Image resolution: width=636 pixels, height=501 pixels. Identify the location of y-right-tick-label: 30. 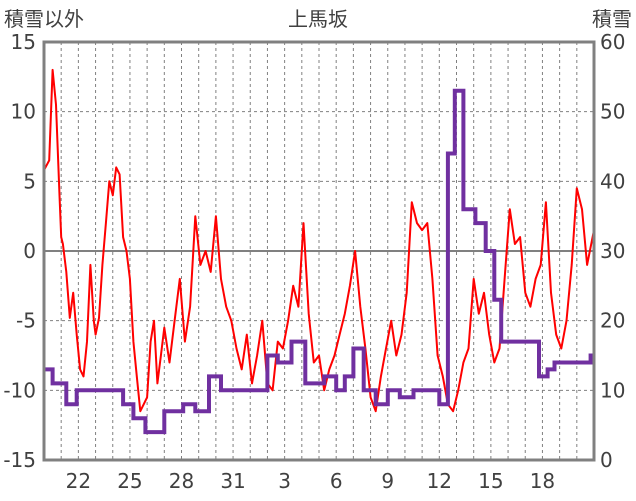
(612, 251).